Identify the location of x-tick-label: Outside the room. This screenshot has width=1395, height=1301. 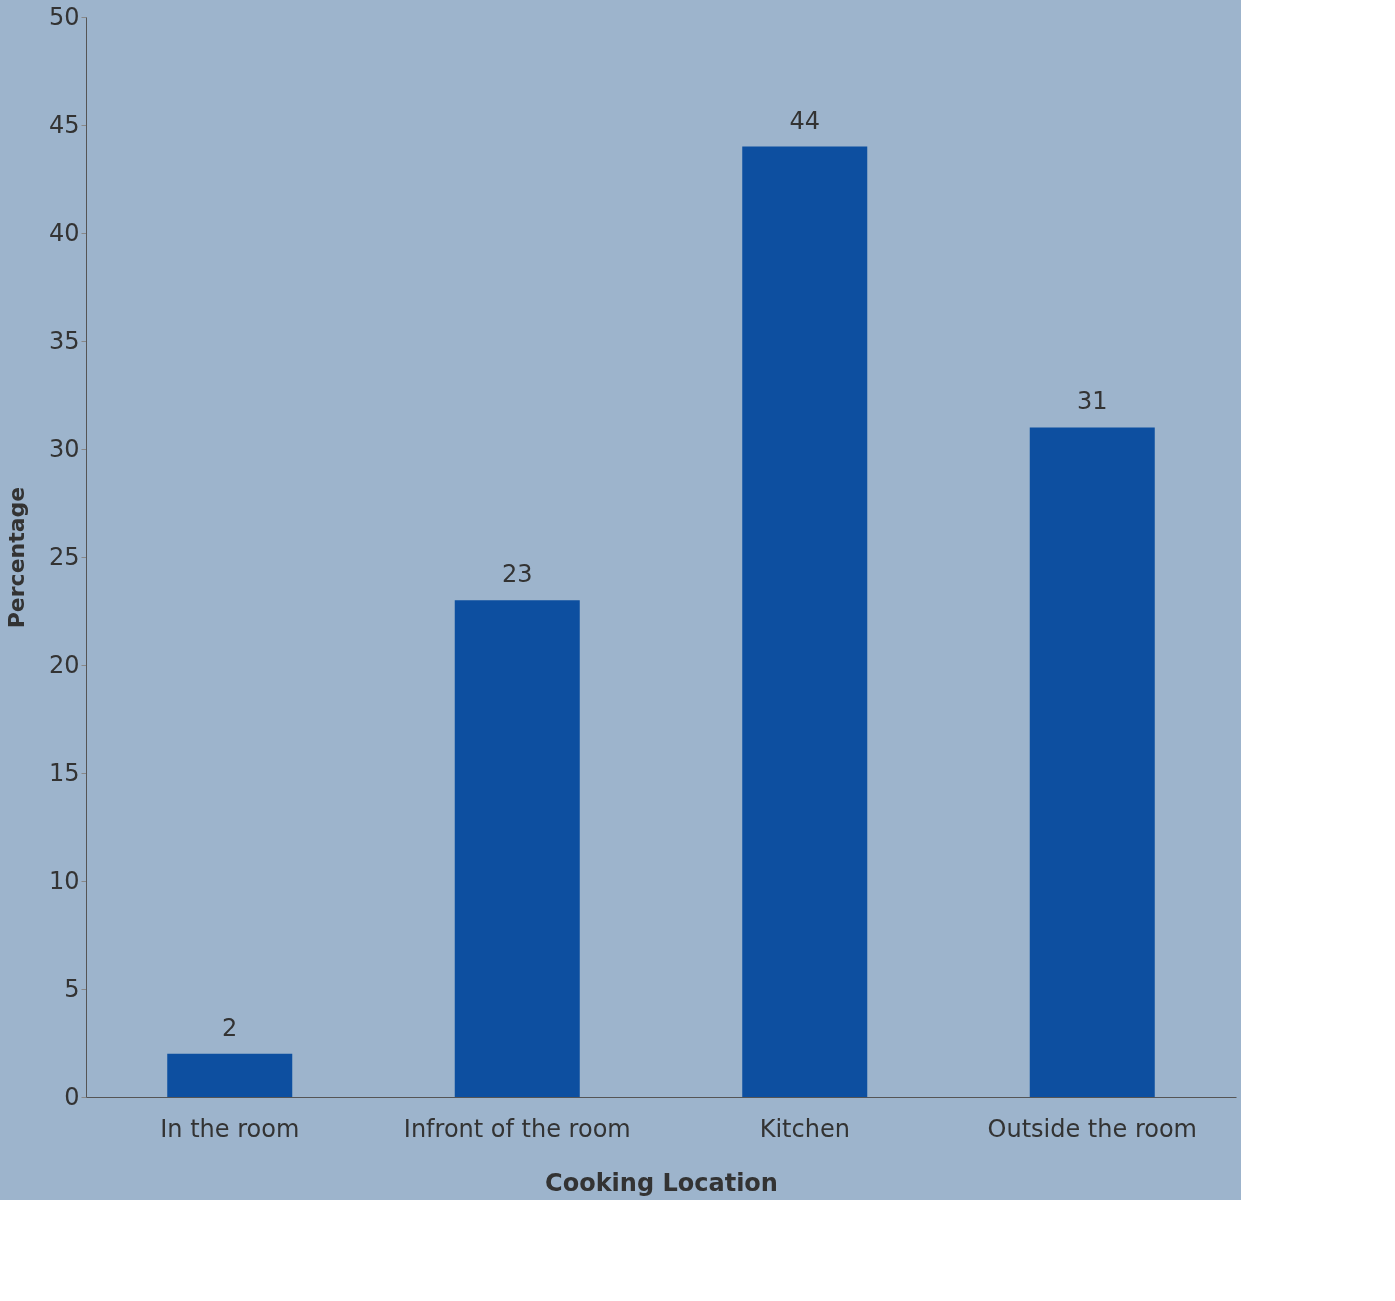
(1092, 1128).